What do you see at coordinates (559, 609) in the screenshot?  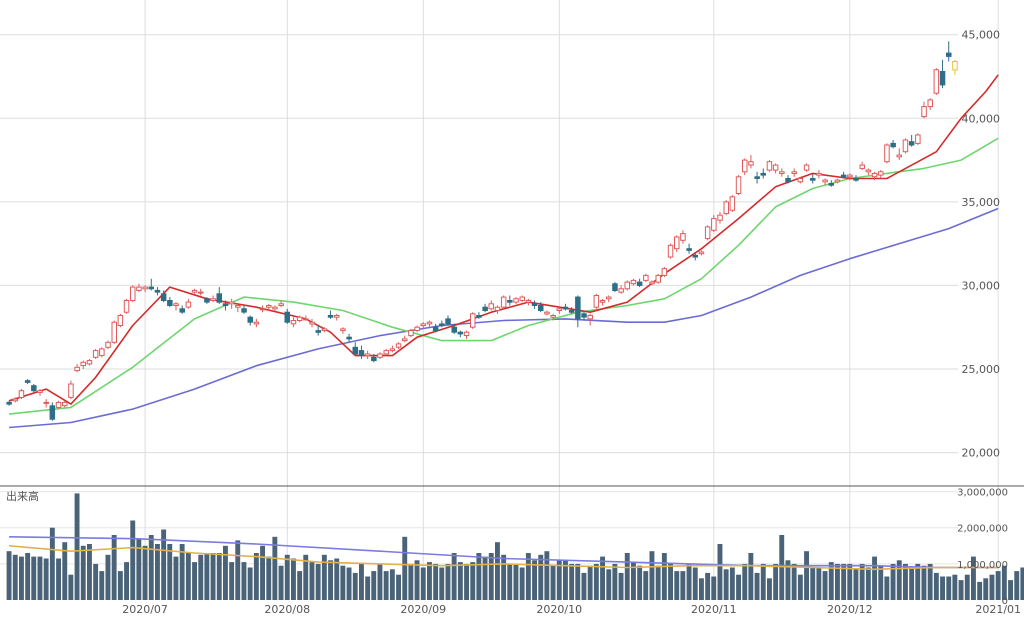 I see `date-tick-label: 2020/10` at bounding box center [559, 609].